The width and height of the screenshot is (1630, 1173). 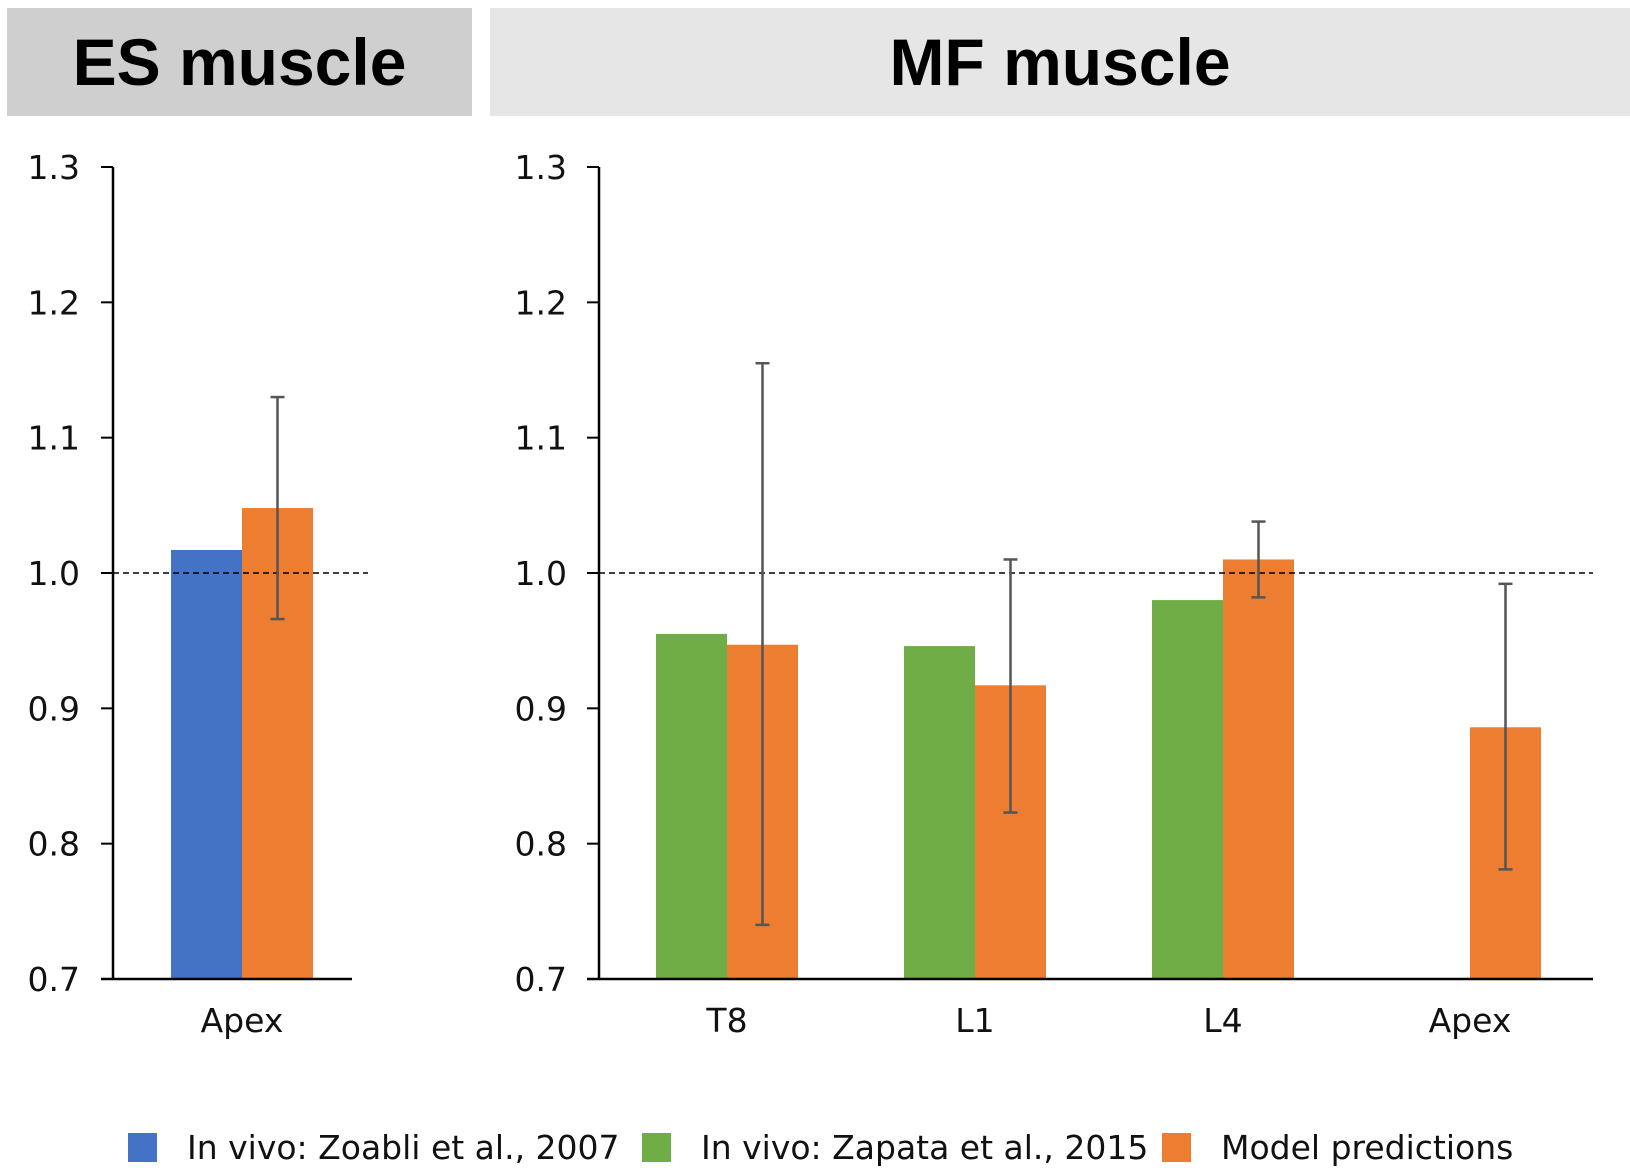 What do you see at coordinates (656, 1147) in the screenshot?
I see `legend-swatch-zapata` at bounding box center [656, 1147].